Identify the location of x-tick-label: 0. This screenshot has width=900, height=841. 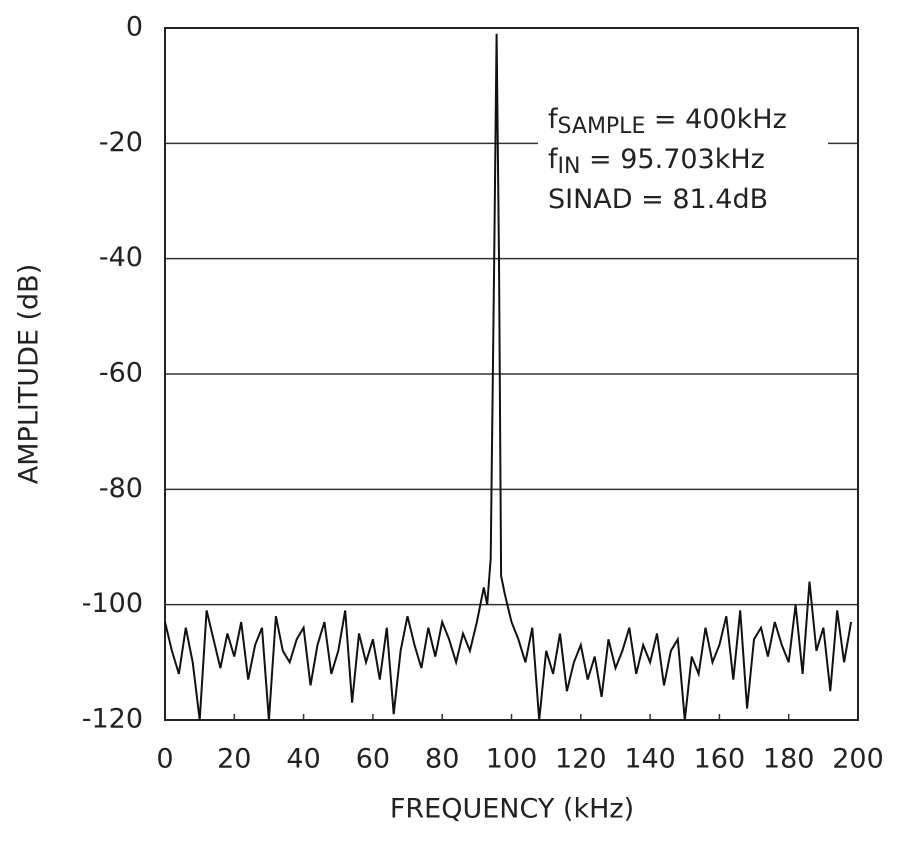
(164, 759).